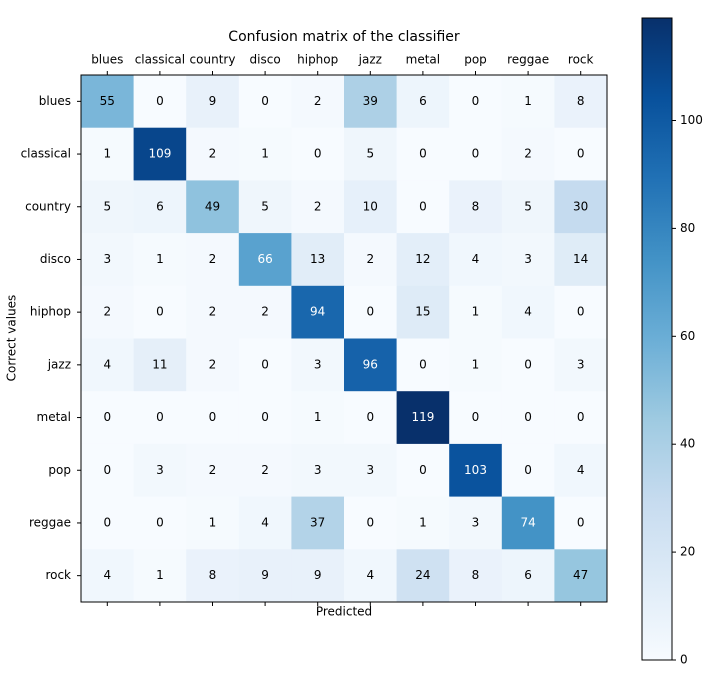 Image resolution: width=710 pixels, height=685 pixels. Describe the element at coordinates (580, 575) in the screenshot. I see `cell-label: 47` at that location.